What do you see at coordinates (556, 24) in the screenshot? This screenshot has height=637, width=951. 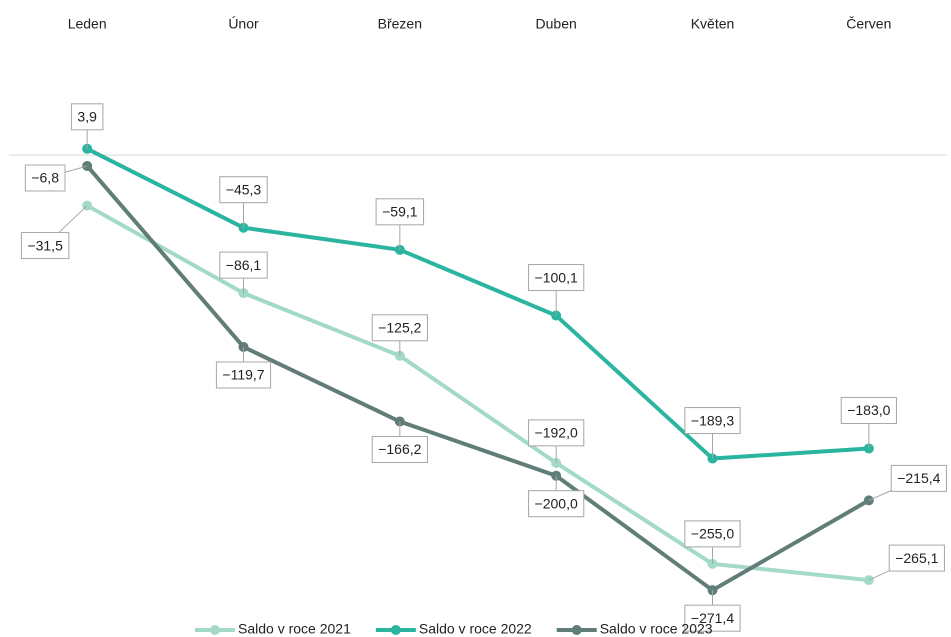 I see `x-tick-label: Duben` at bounding box center [556, 24].